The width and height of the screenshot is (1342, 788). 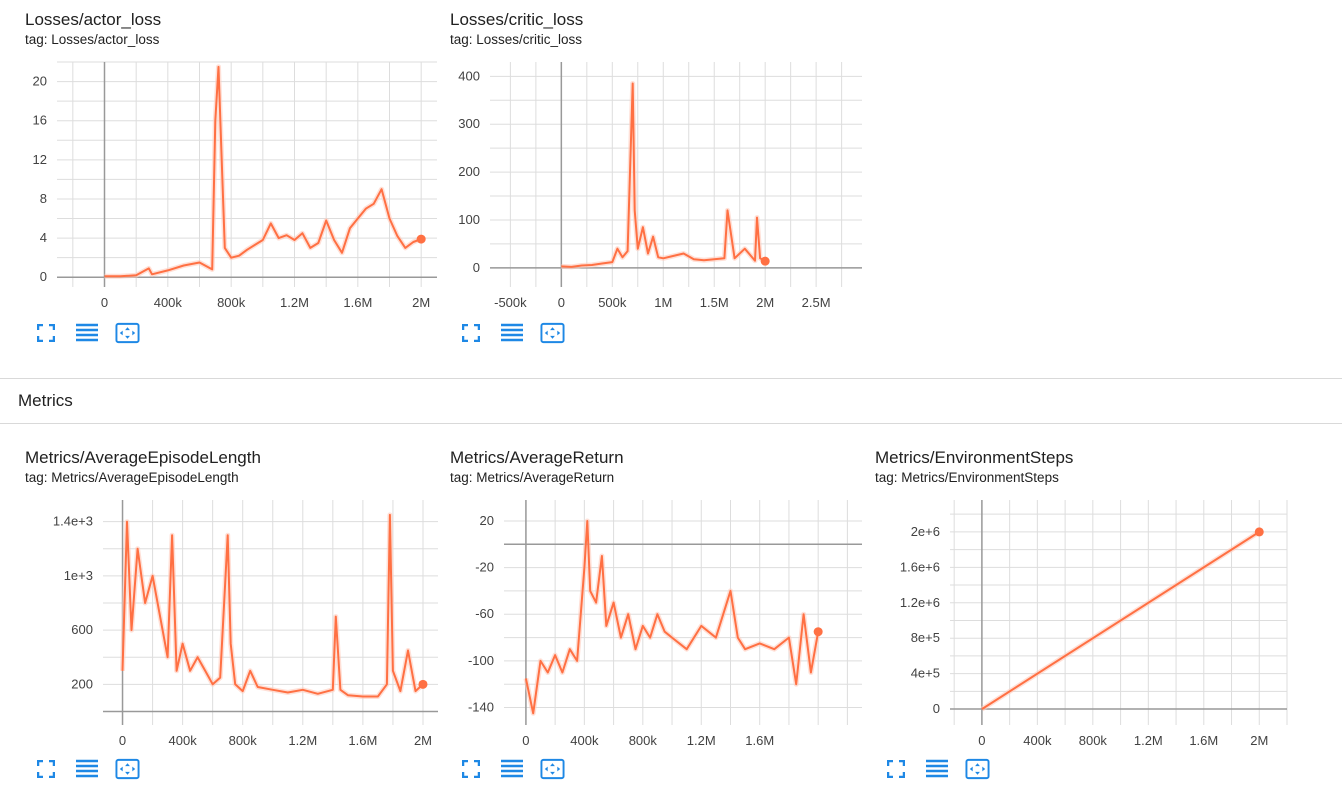 I want to click on chart-card-average-episode-length: Metrics/AverageEpisodeLength tag, so click(x=235, y=618).